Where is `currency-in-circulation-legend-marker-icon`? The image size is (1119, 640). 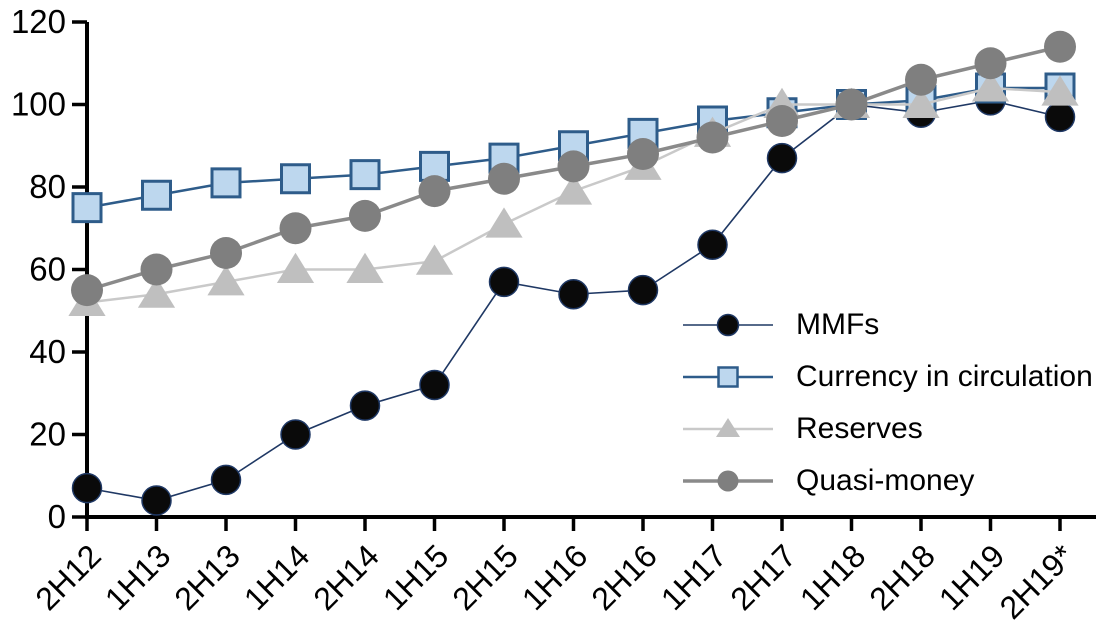 currency-in-circulation-legend-marker-icon is located at coordinates (728, 377).